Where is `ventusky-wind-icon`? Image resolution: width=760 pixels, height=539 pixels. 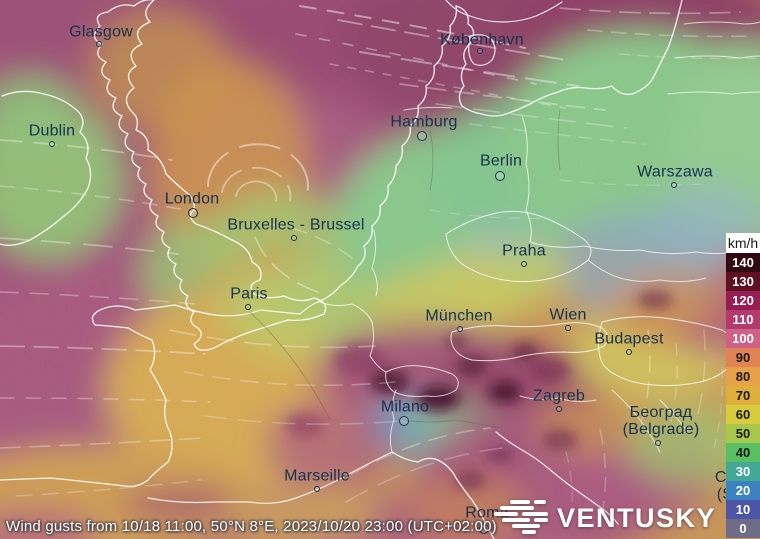
ventusky-wind-icon is located at coordinates (520, 517).